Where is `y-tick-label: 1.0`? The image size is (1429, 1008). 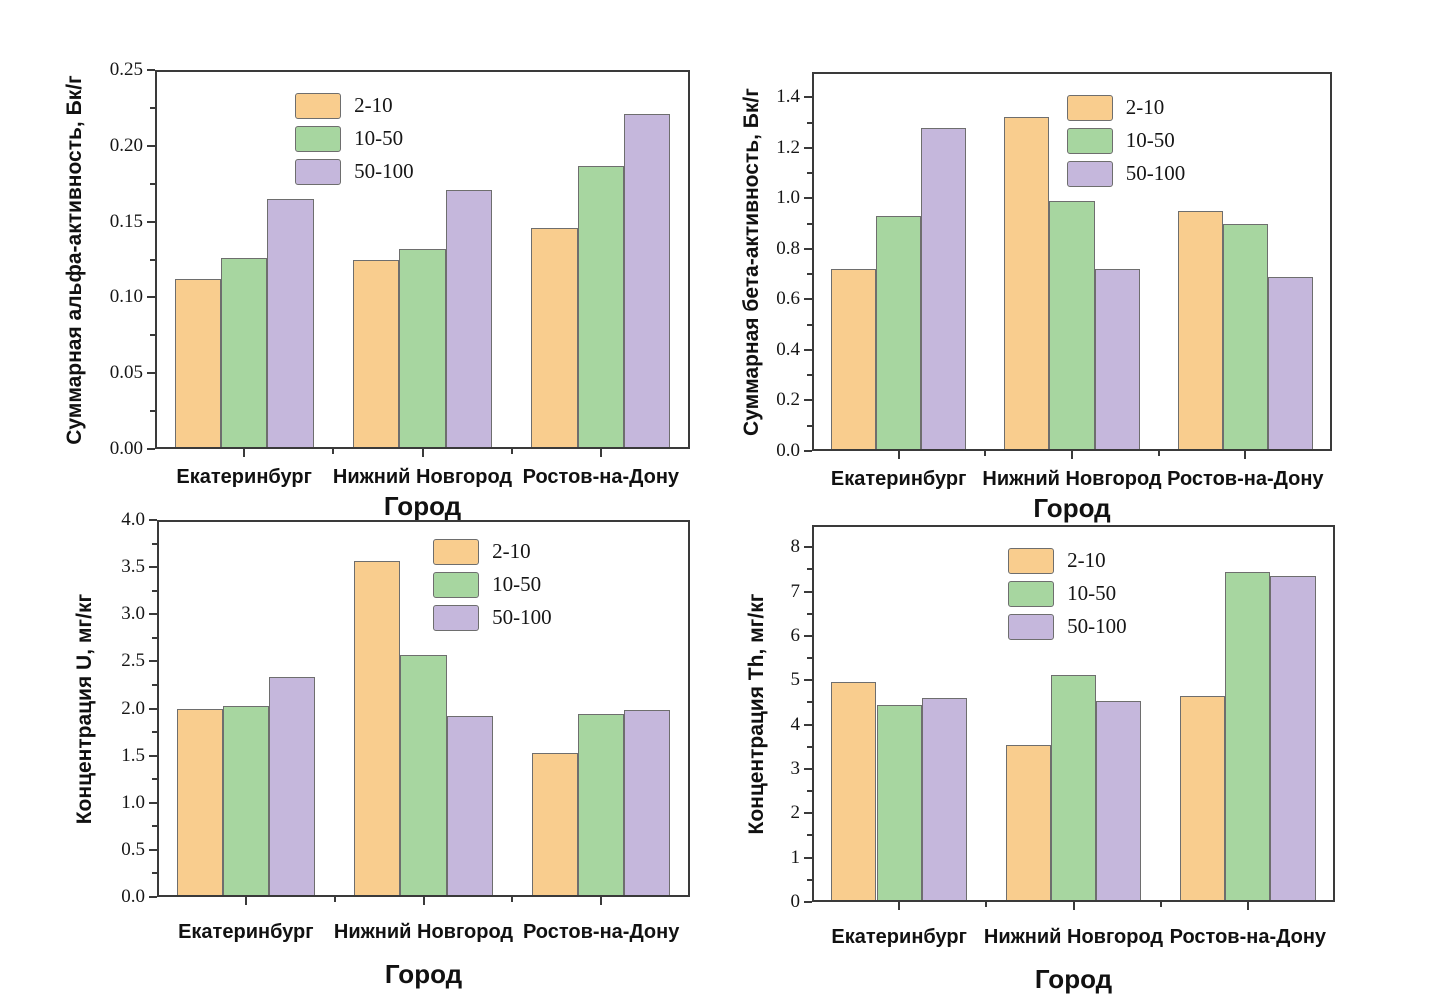
y-tick-label: 1.0 is located at coordinates (788, 198).